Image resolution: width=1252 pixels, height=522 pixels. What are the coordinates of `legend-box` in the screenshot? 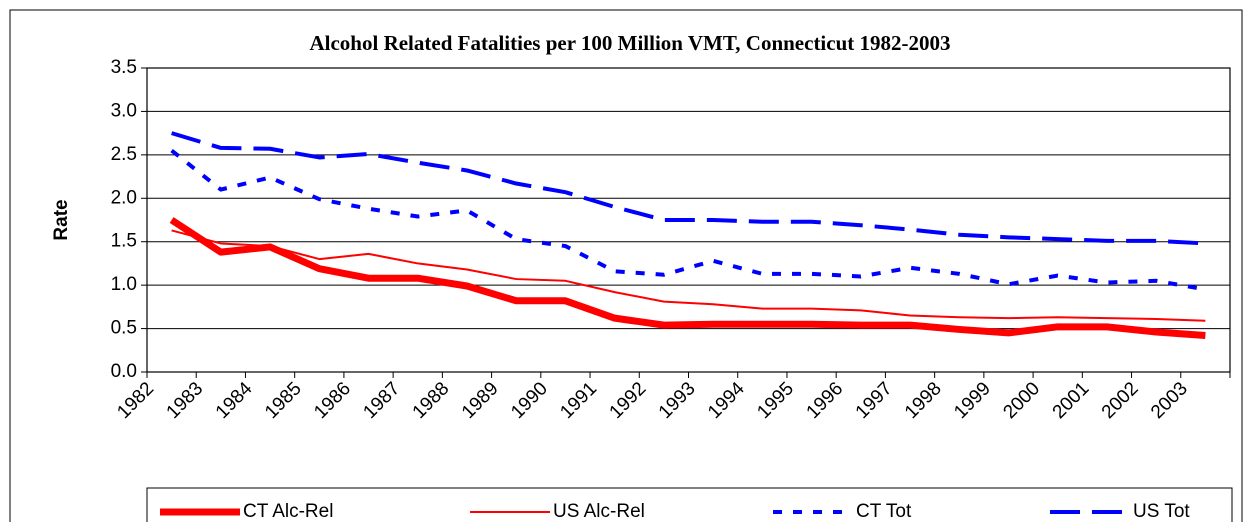 It's located at (689, 504).